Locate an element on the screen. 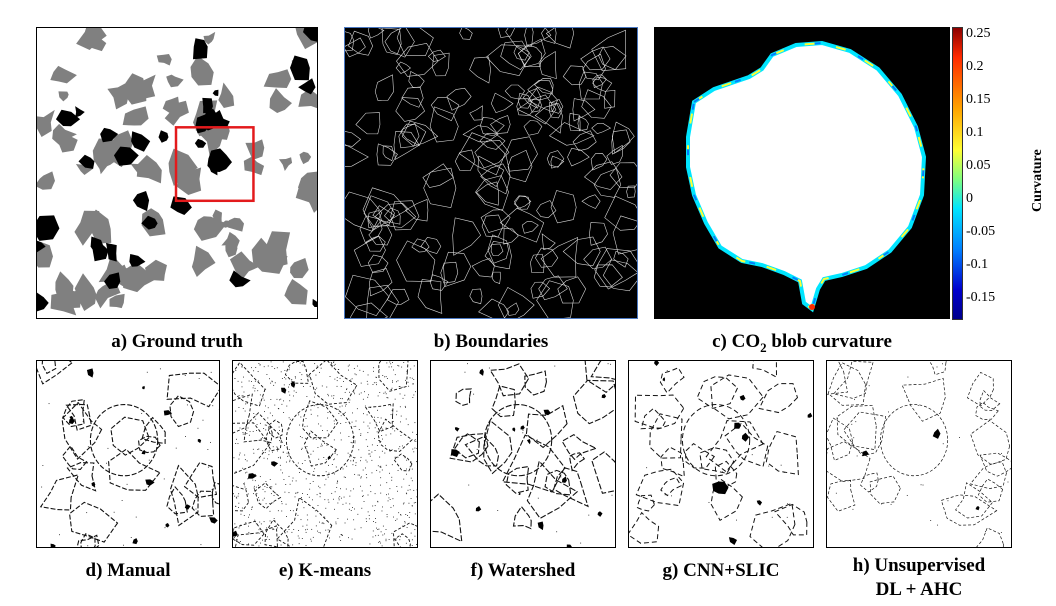  colorbar-tick: 0.1 is located at coordinates (975, 132).